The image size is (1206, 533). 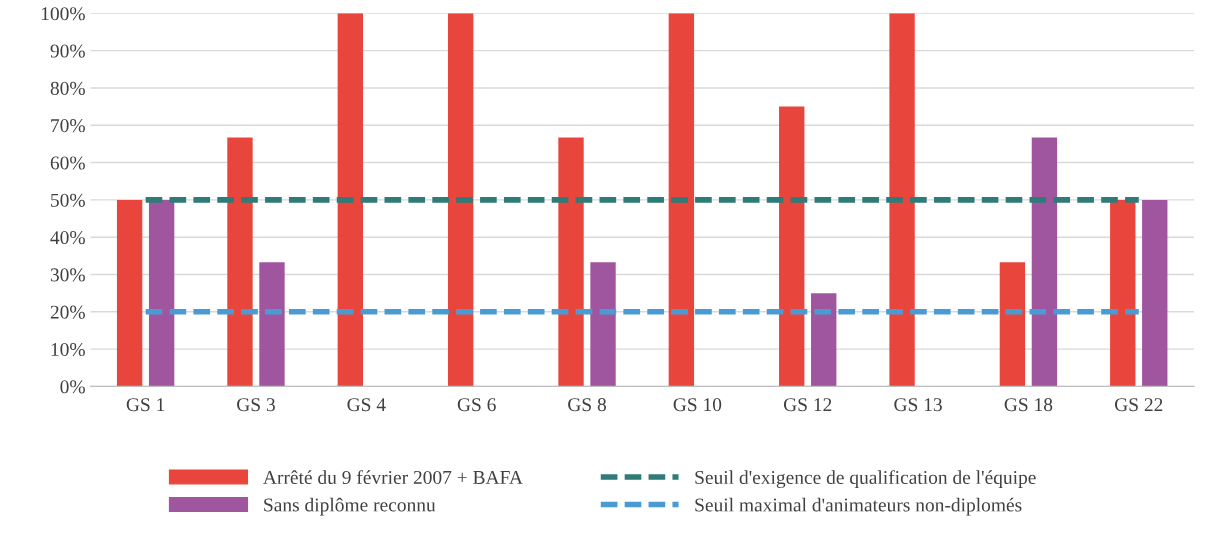 I want to click on x-tick-label: GS 8, so click(x=587, y=405).